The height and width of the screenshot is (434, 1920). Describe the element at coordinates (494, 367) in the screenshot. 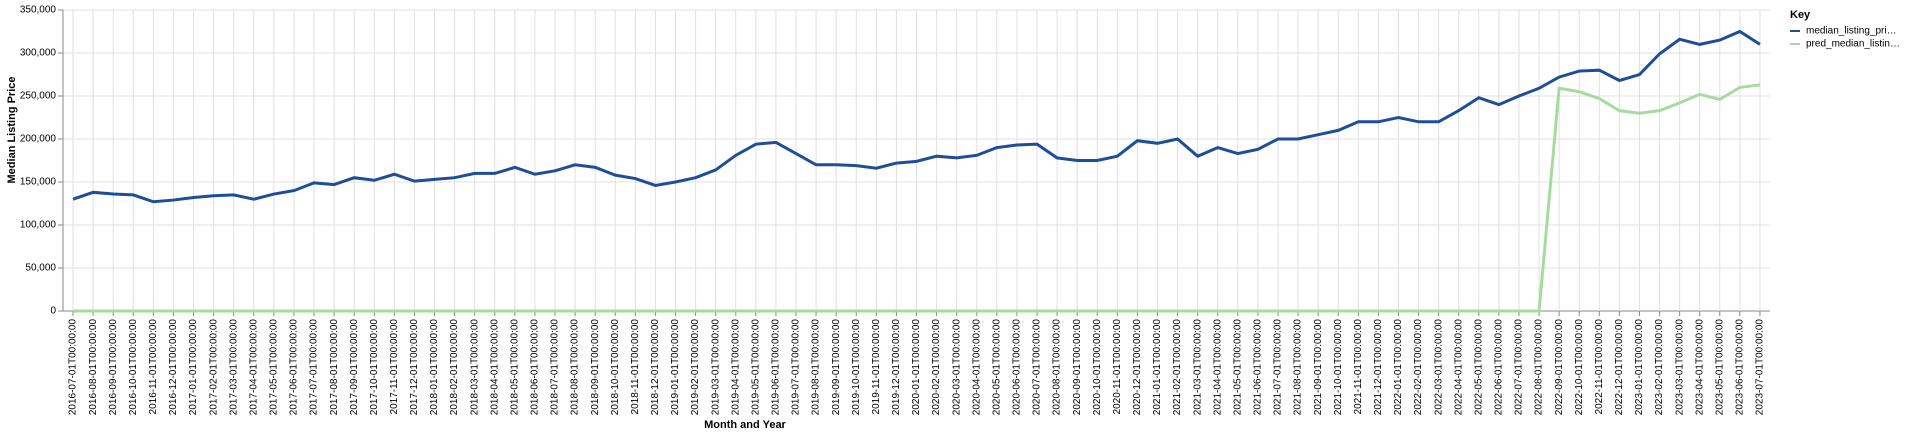

I see `x-tick-label: 2018-04-01T00:00:00` at that location.